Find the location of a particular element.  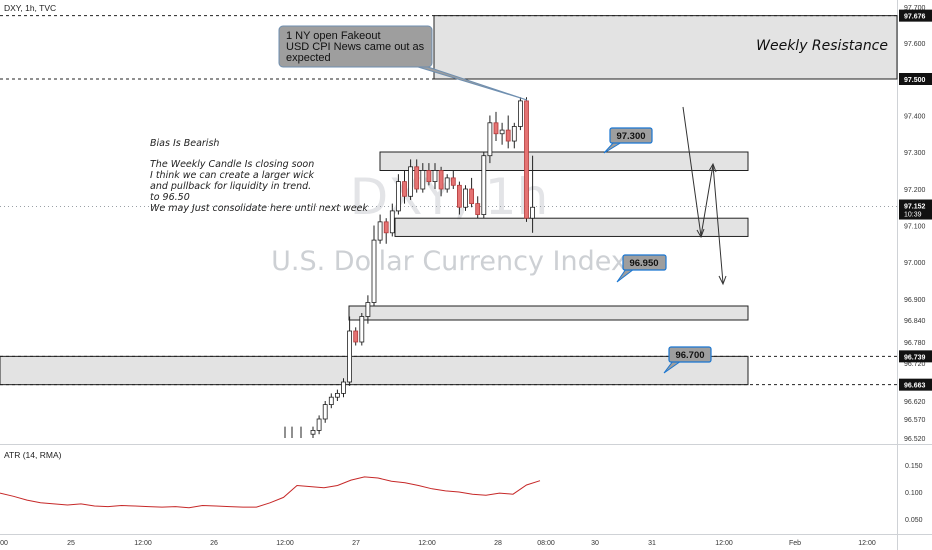

price-tick-label: 97.400 is located at coordinates (915, 117).